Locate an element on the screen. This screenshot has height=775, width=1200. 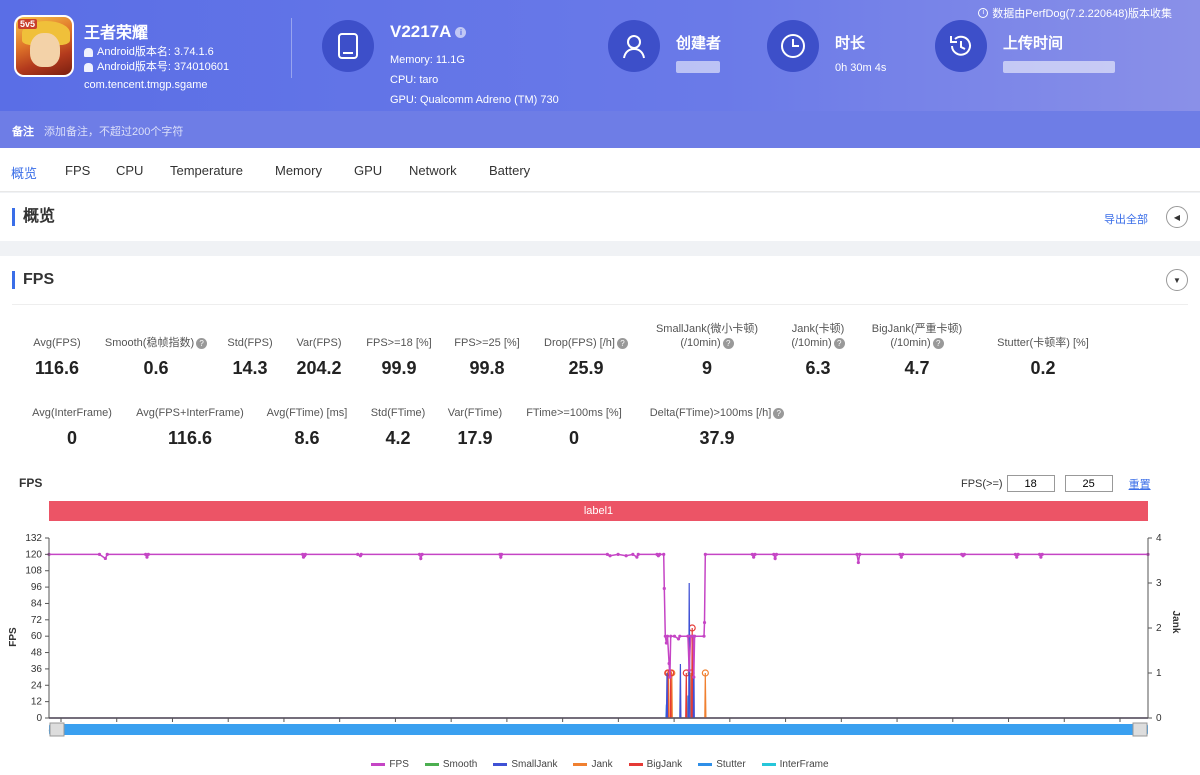
clock-icon is located at coordinates (793, 46).